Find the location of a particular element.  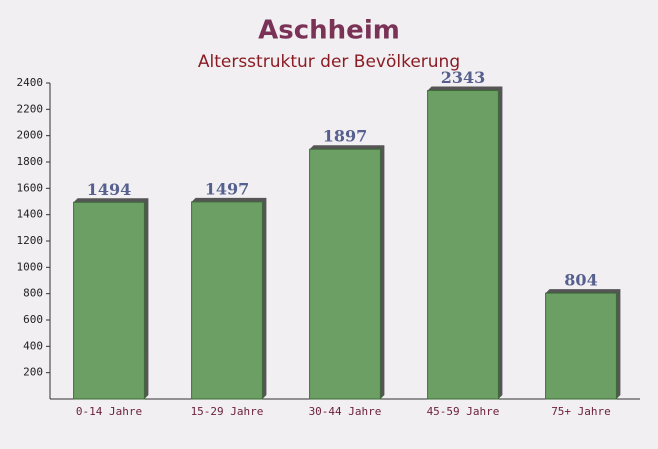

value-label: 804 is located at coordinates (580, 280).